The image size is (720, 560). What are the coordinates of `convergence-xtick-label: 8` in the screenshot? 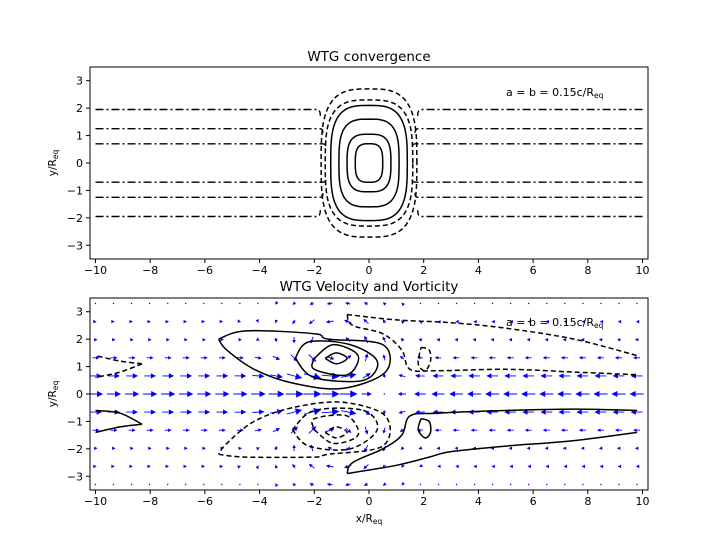 It's located at (587, 270).